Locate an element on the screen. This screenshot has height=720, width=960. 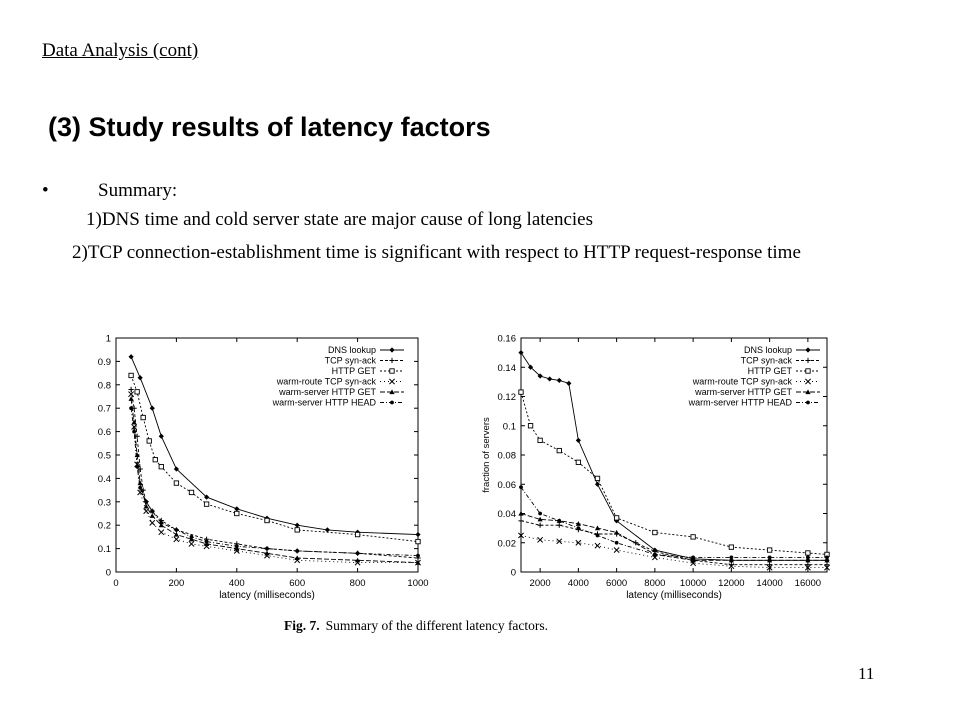
x-tick-label: 1000 is located at coordinates (417, 583).